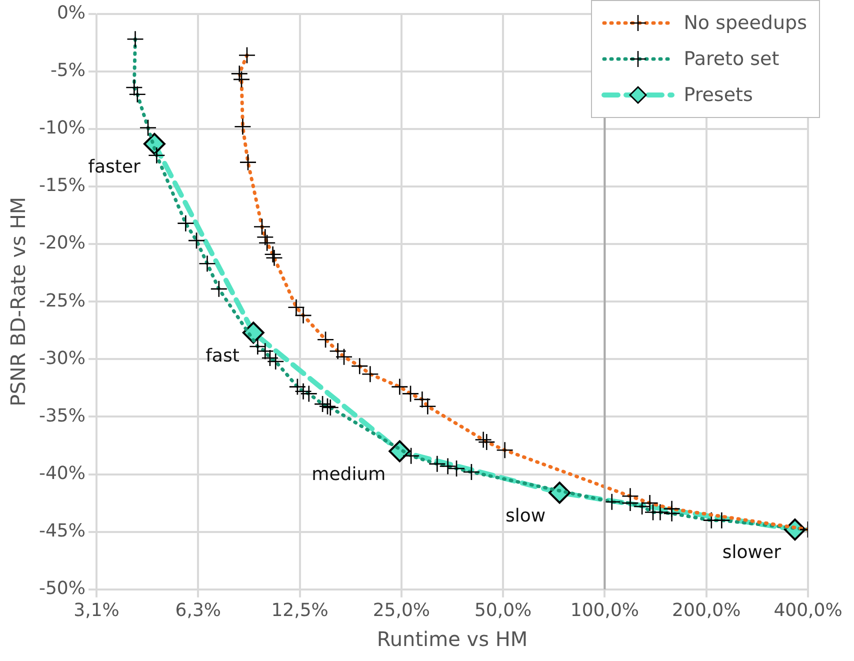 The image size is (854, 661). What do you see at coordinates (18, 301) in the screenshot?
I see `y-axis-title: PSNR BD-Rate vs HM` at bounding box center [18, 301].